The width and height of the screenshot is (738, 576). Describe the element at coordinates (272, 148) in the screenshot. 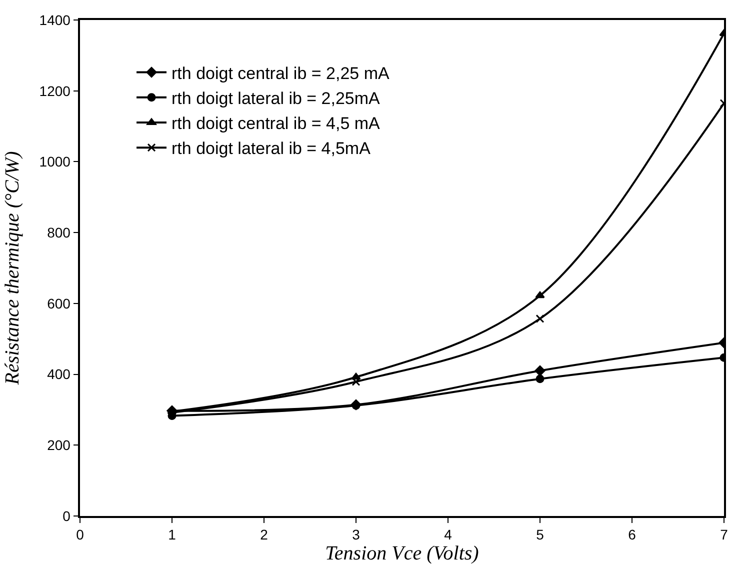

I see `legend-label: rth doigt lateral ib = 4,5mA` at that location.